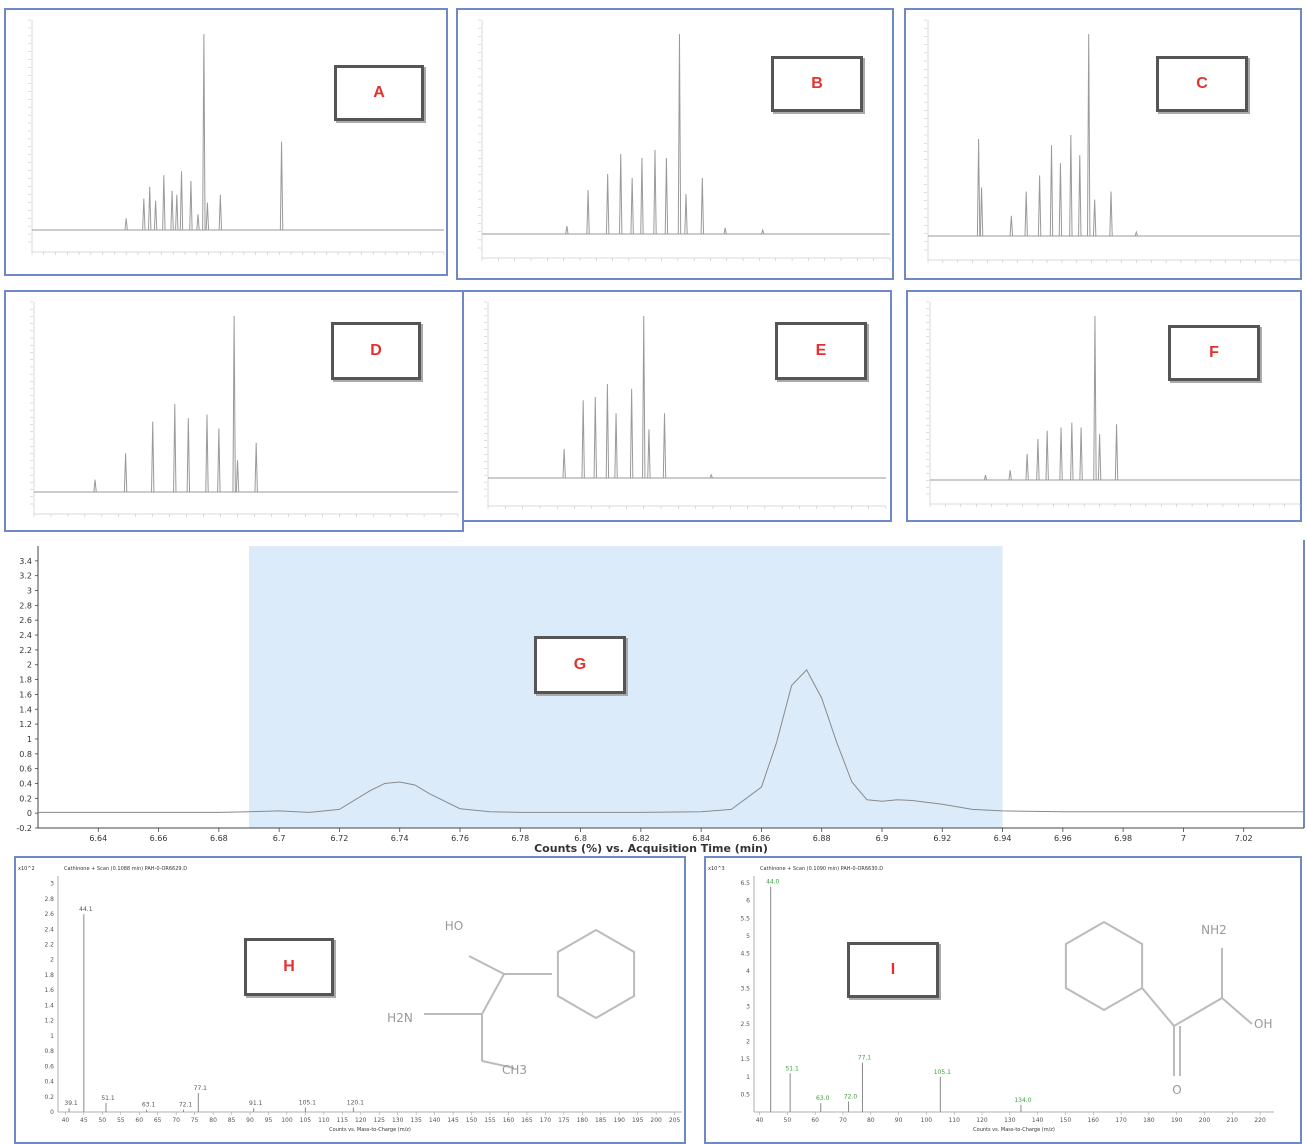 This screenshot has height=1144, width=1306. What do you see at coordinates (748, 971) in the screenshot?
I see `y-tick-label: 4` at bounding box center [748, 971].